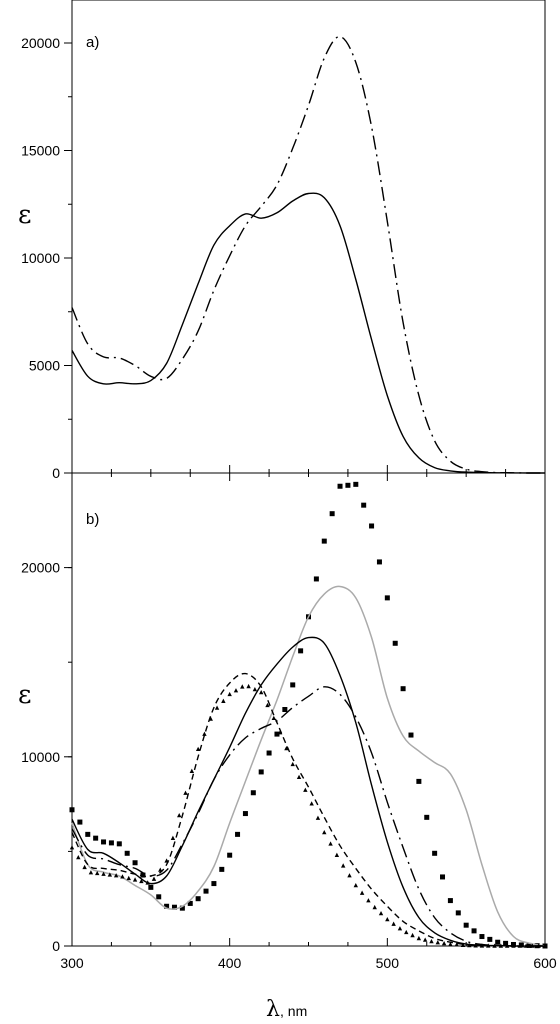  Describe the element at coordinates (56, 473) in the screenshot. I see `panel-a-y-tick-label: 0` at that location.